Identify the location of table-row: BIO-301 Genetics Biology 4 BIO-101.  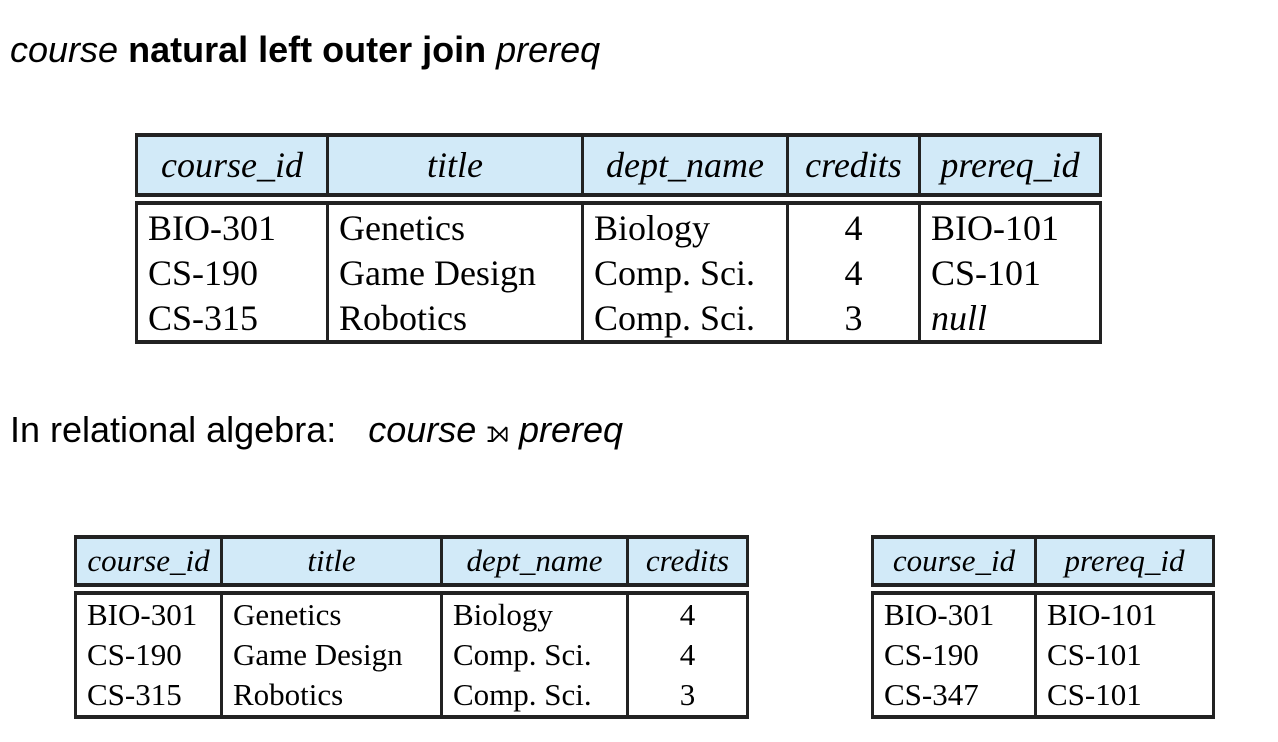
(618, 225).